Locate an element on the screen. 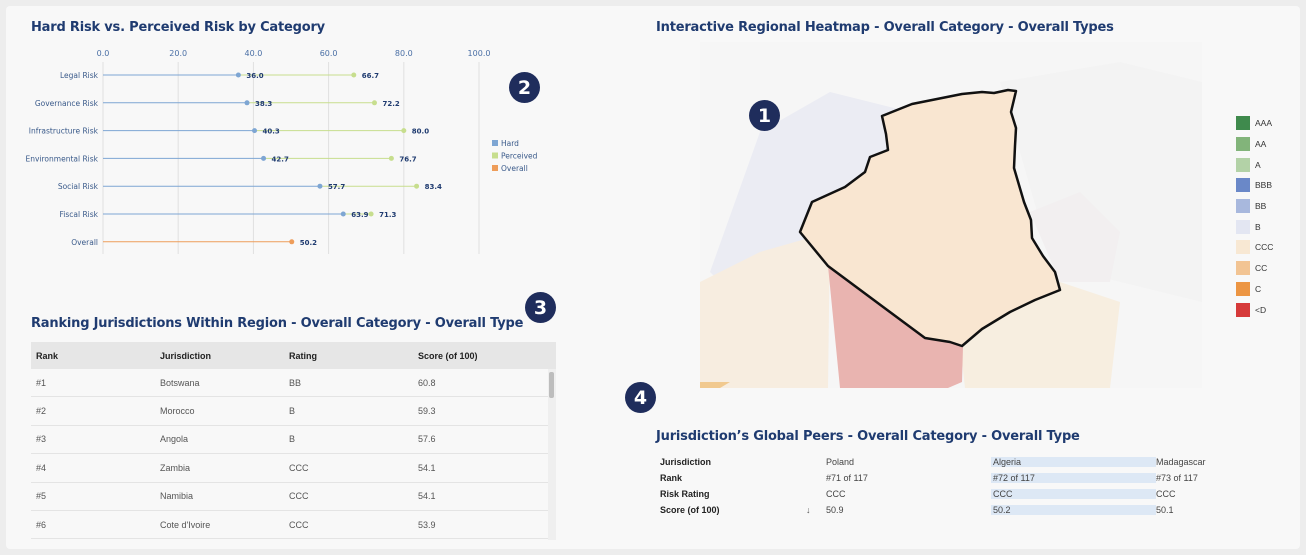 The width and height of the screenshot is (1306, 555). peers-row-label: Rank is located at coordinates (671, 478).